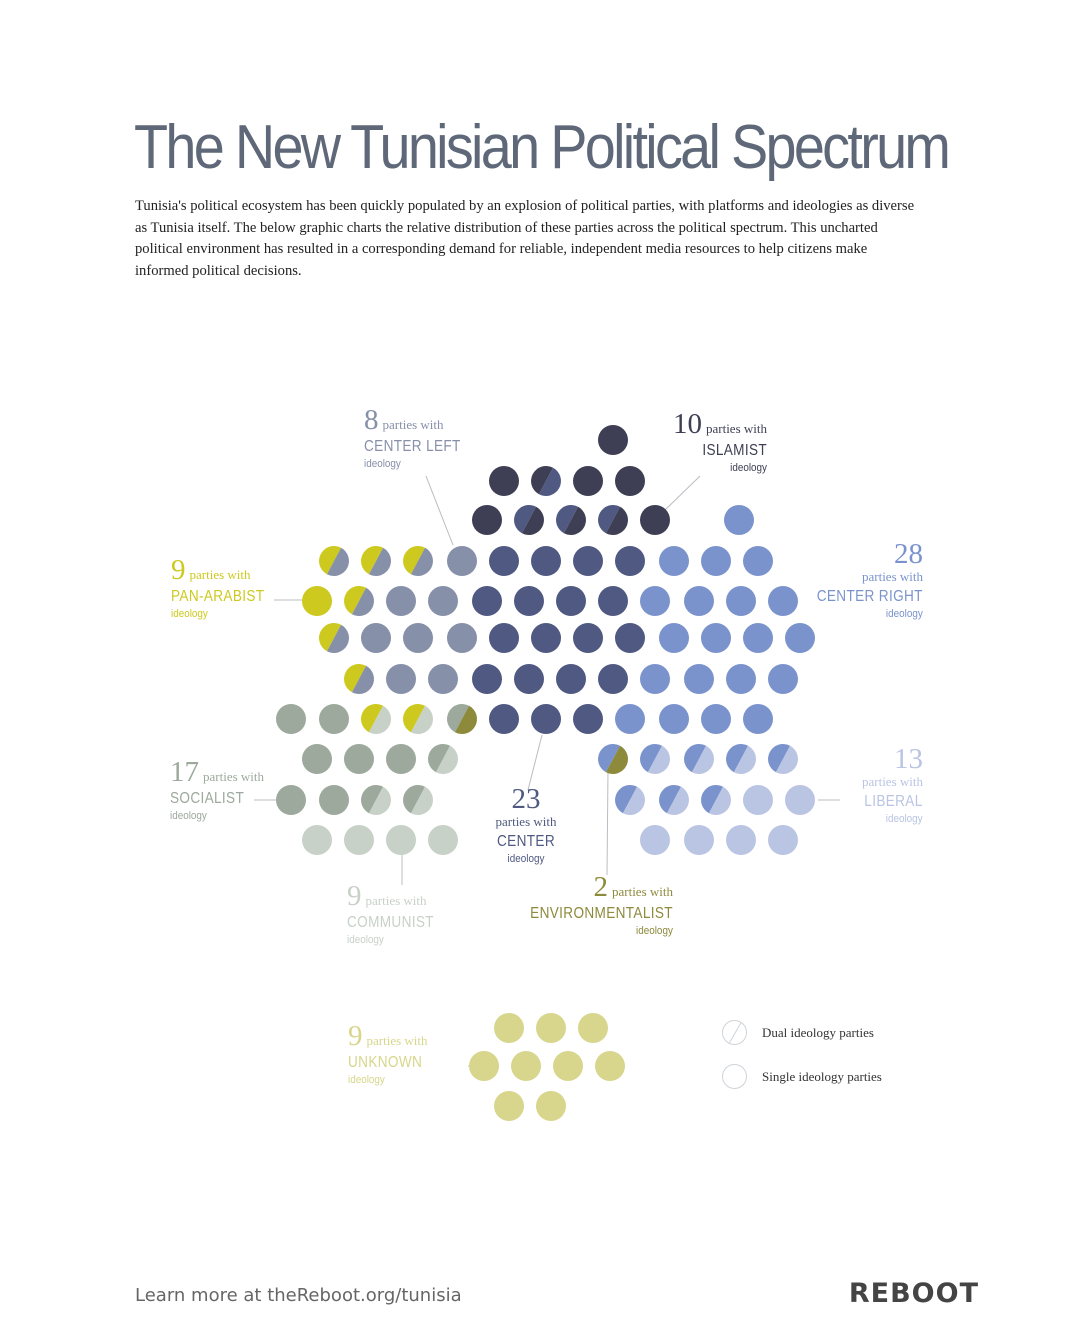 This screenshot has height=1343, width=1089. I want to click on label-center-right: 28 parties with CENTER RIGHT ideology, so click(860, 580).